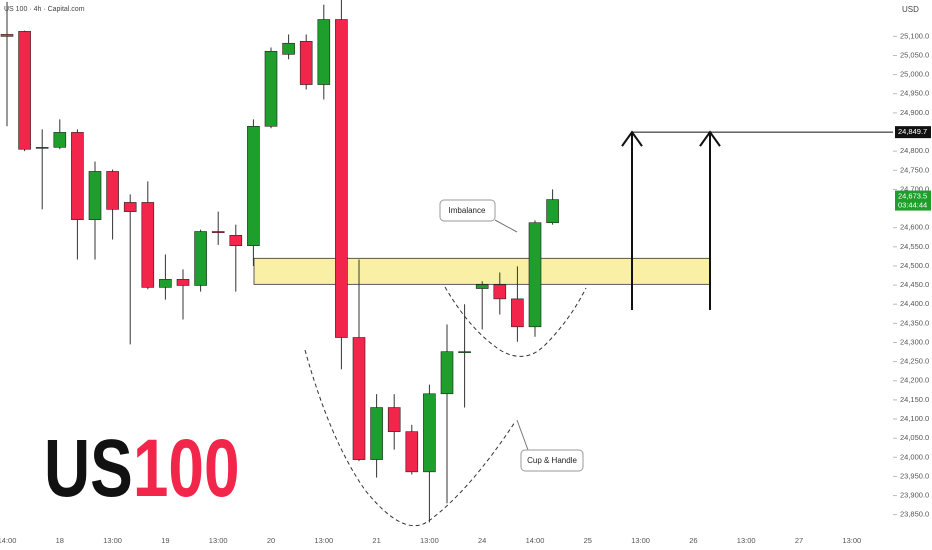 The image size is (932, 550). I want to click on target-label-box, so click(913, 132).